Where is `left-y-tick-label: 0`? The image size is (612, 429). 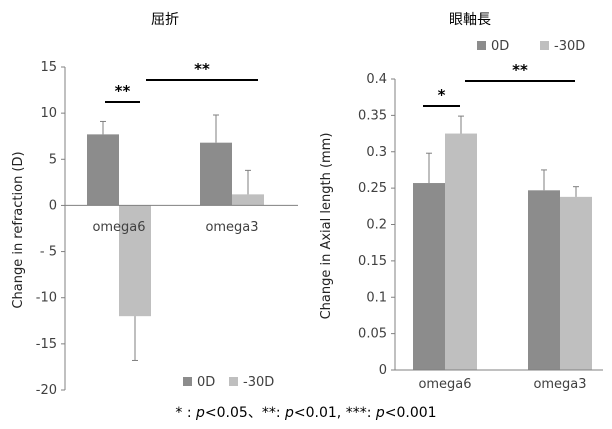
left-y-tick-label: 0 is located at coordinates (53, 205).